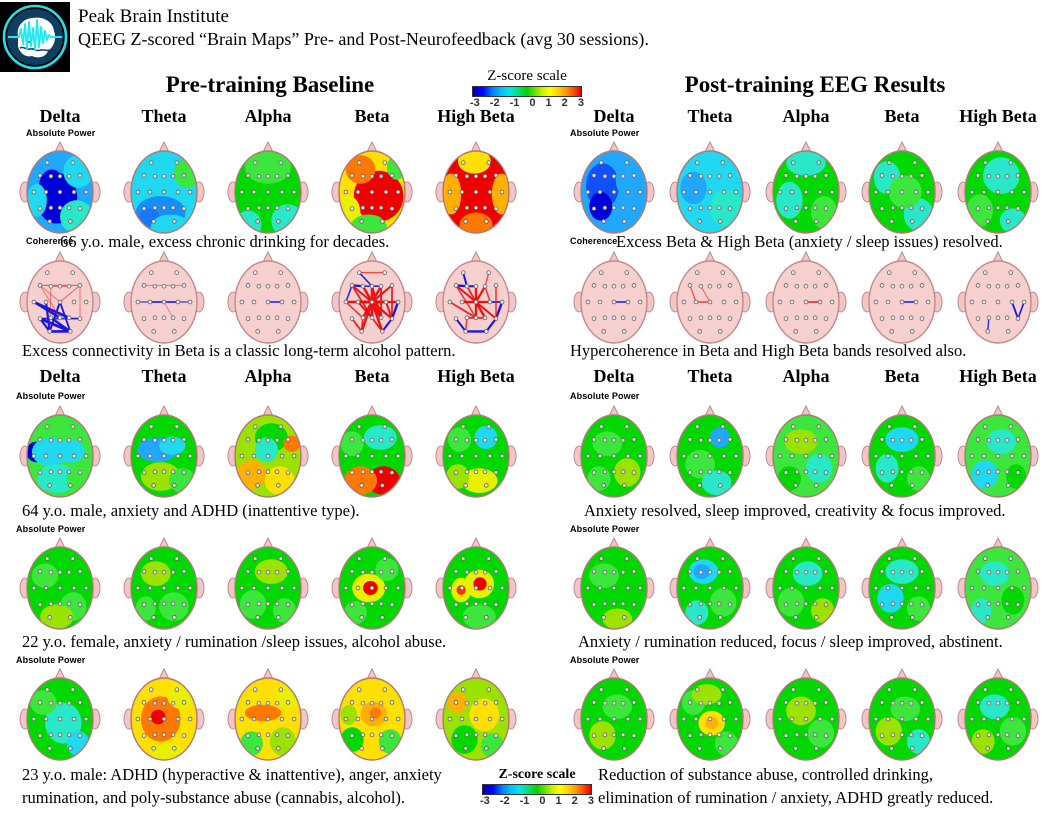  Describe the element at coordinates (153, 16) in the screenshot. I see `org-name: Peak Brain Institute` at that location.